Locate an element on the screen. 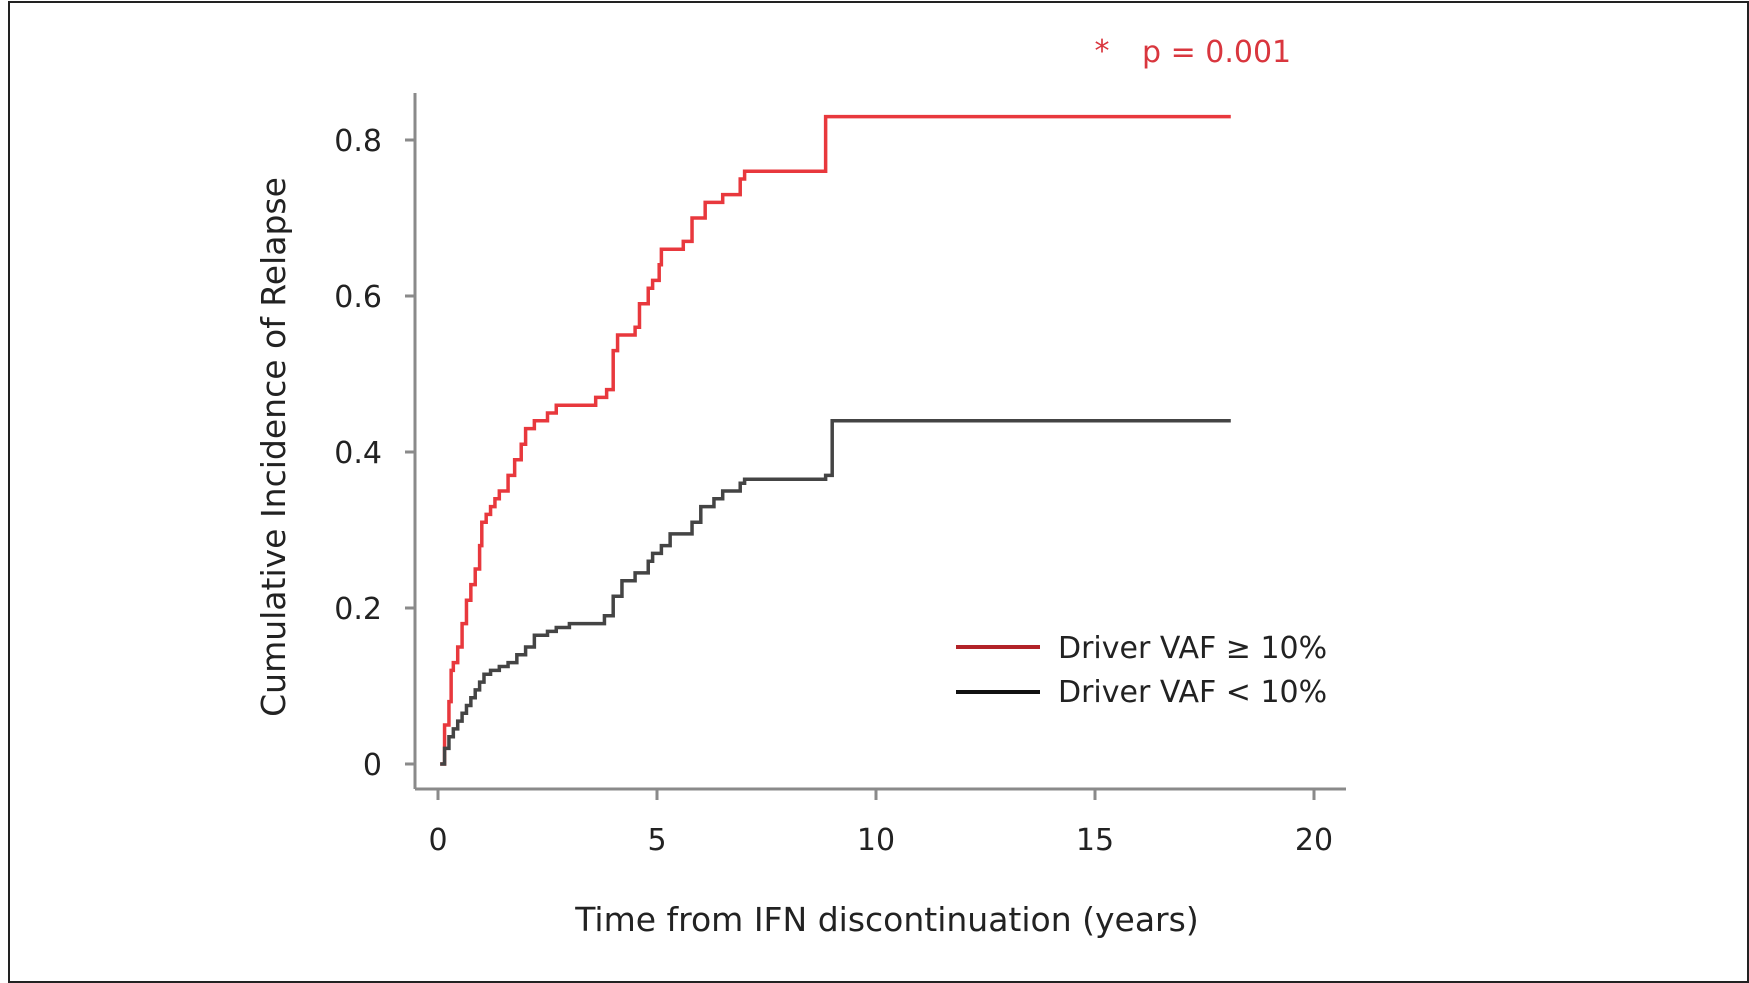 This screenshot has height=983, width=1749. x-tick-label: 20 is located at coordinates (1314, 840).